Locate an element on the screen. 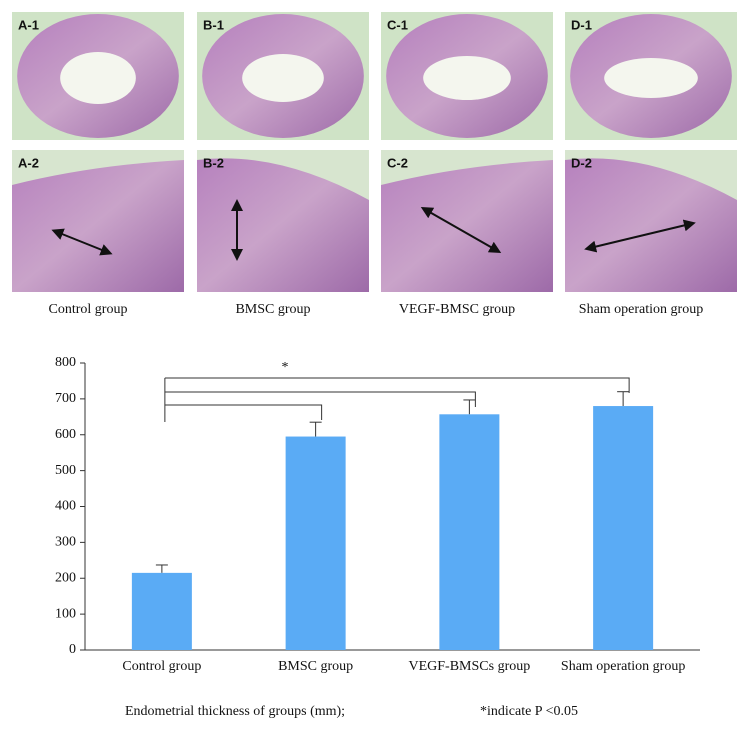 This screenshot has height=729, width=749. x-tick-label: Sham operation group is located at coordinates (623, 666).